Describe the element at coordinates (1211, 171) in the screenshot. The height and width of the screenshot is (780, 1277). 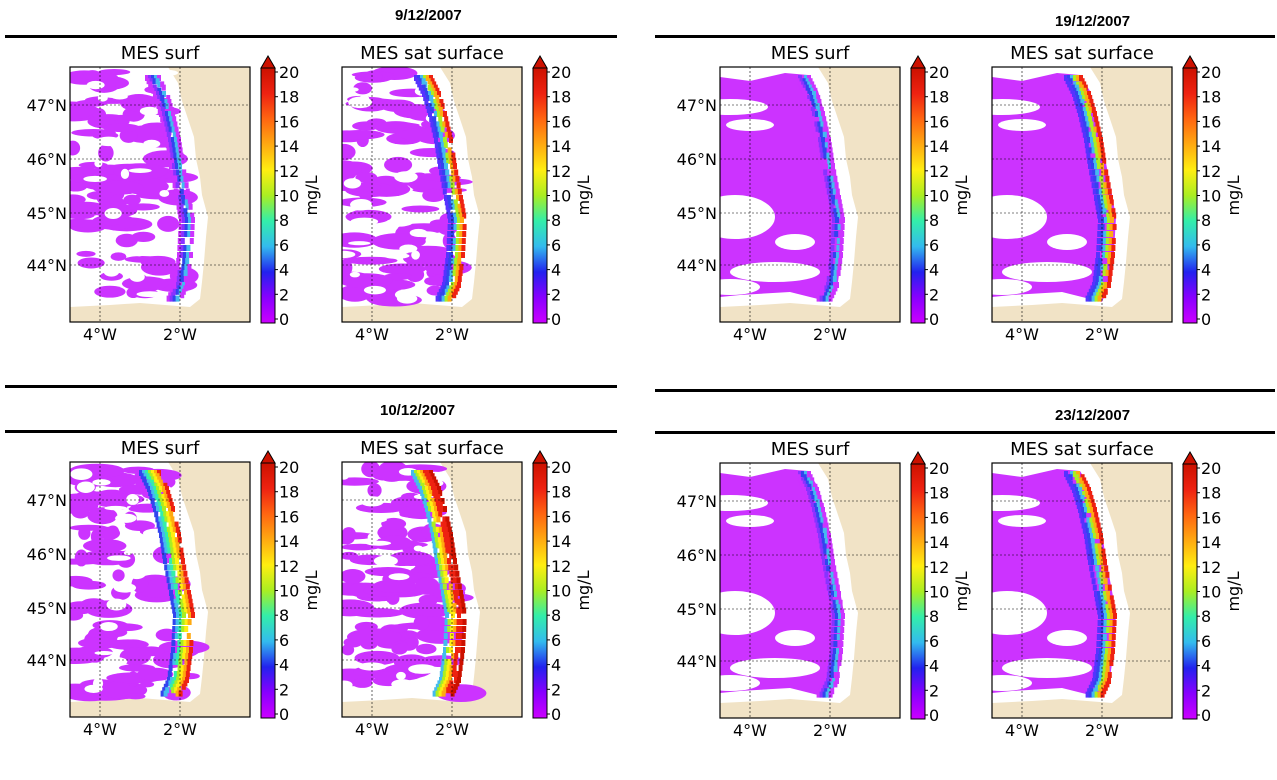
I see `colorbar-tick-label: 12` at that location.